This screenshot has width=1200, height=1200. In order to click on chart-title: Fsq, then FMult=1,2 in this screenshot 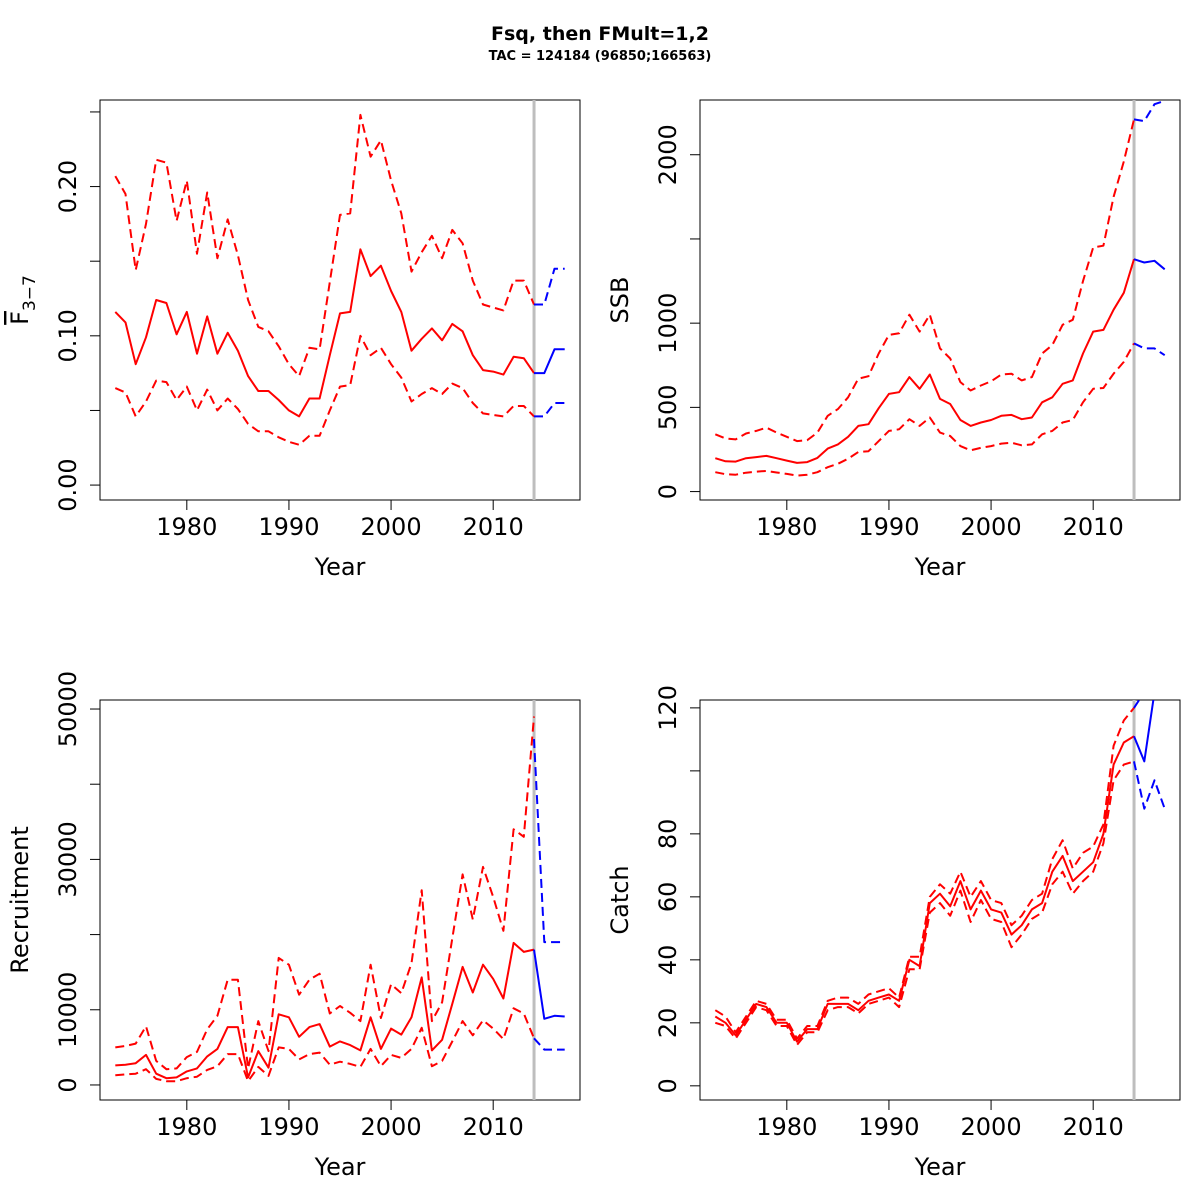, I will do `click(600, 34)`.